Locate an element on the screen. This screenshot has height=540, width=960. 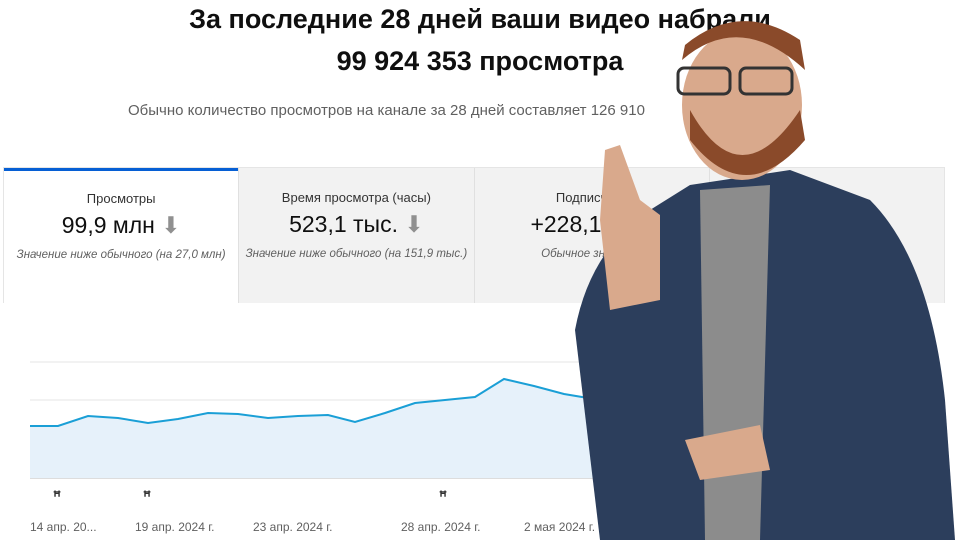
date-label: 19 апр. 2024 г. is located at coordinates (175, 527).